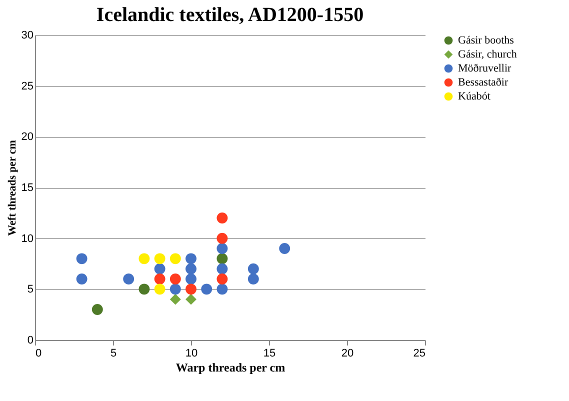 This screenshot has height=401, width=569. Describe the element at coordinates (488, 54) in the screenshot. I see `legend-label: Gásir, church` at that location.